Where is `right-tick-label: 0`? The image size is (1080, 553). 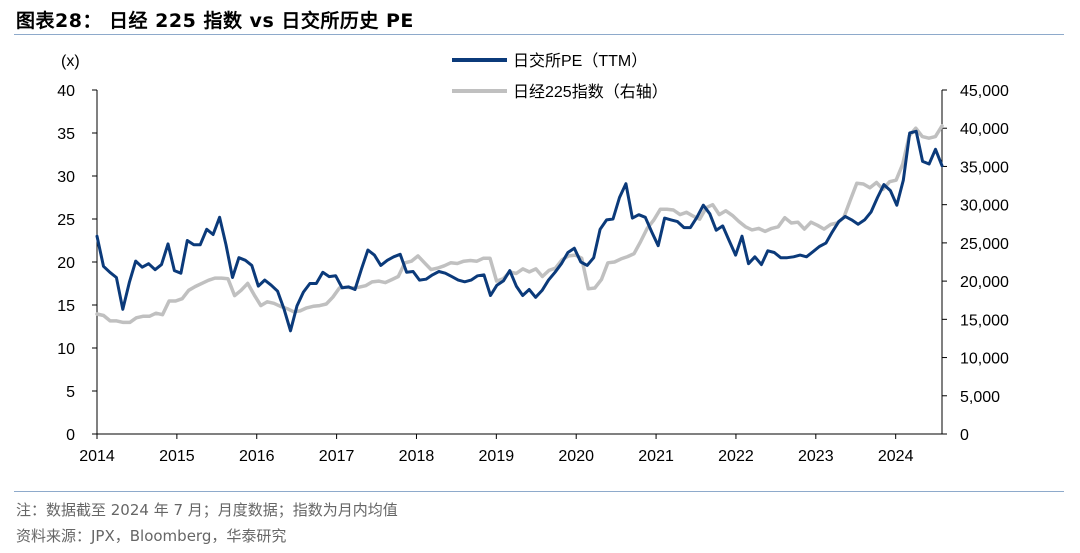 right-tick-label: 0 is located at coordinates (964, 435).